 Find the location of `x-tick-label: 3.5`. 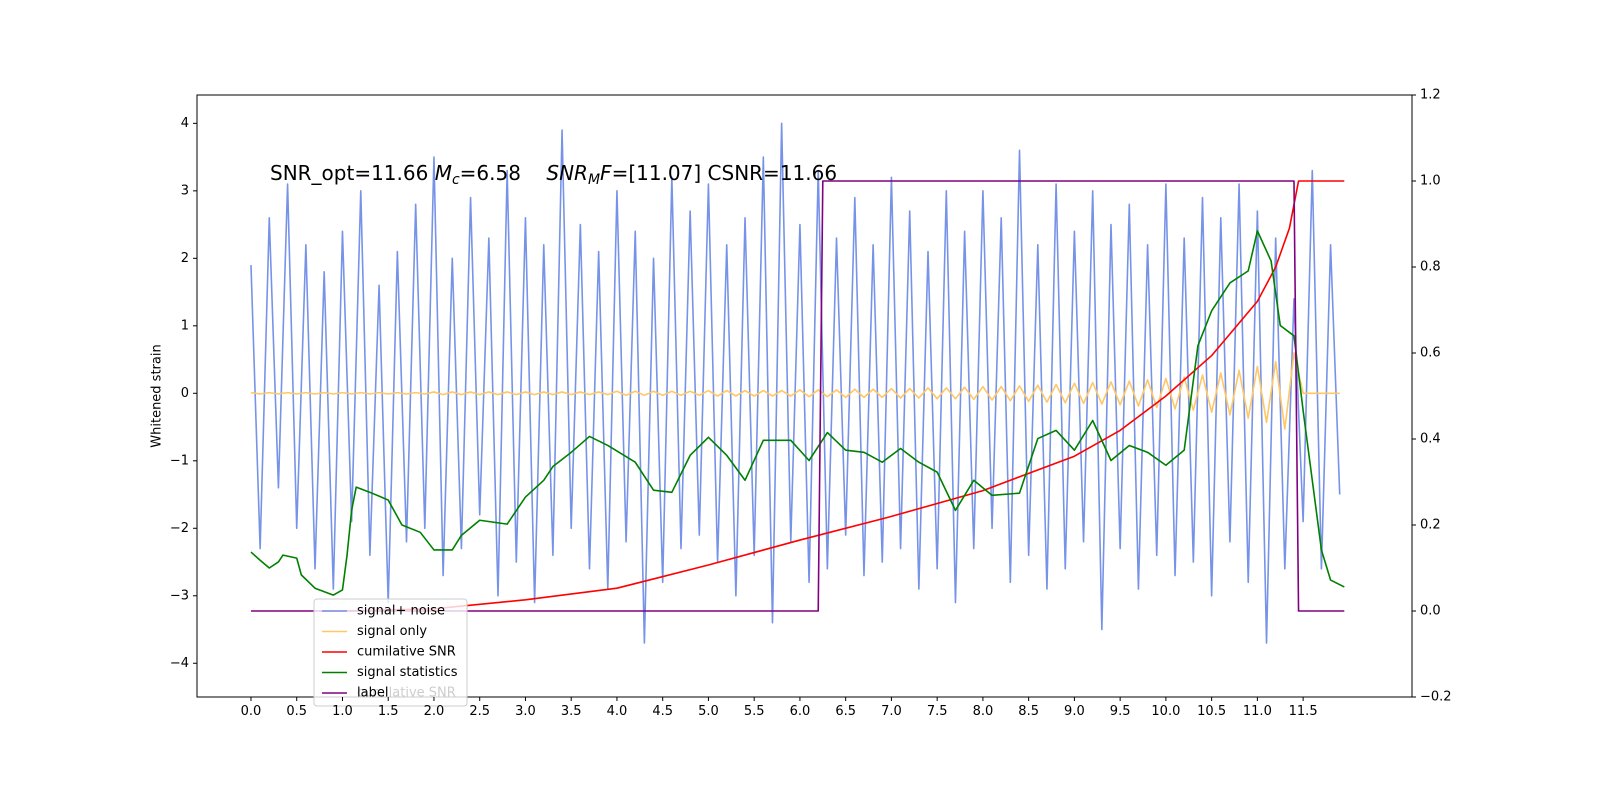

x-tick-label: 3.5 is located at coordinates (571, 711).